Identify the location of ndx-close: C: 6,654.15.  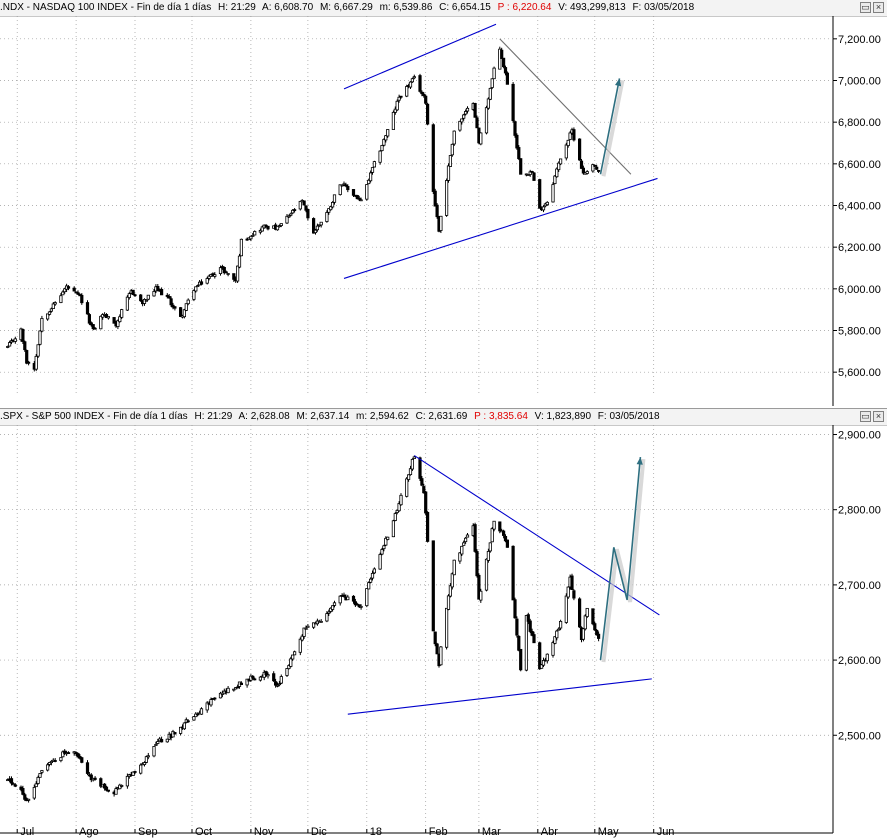
(465, 7).